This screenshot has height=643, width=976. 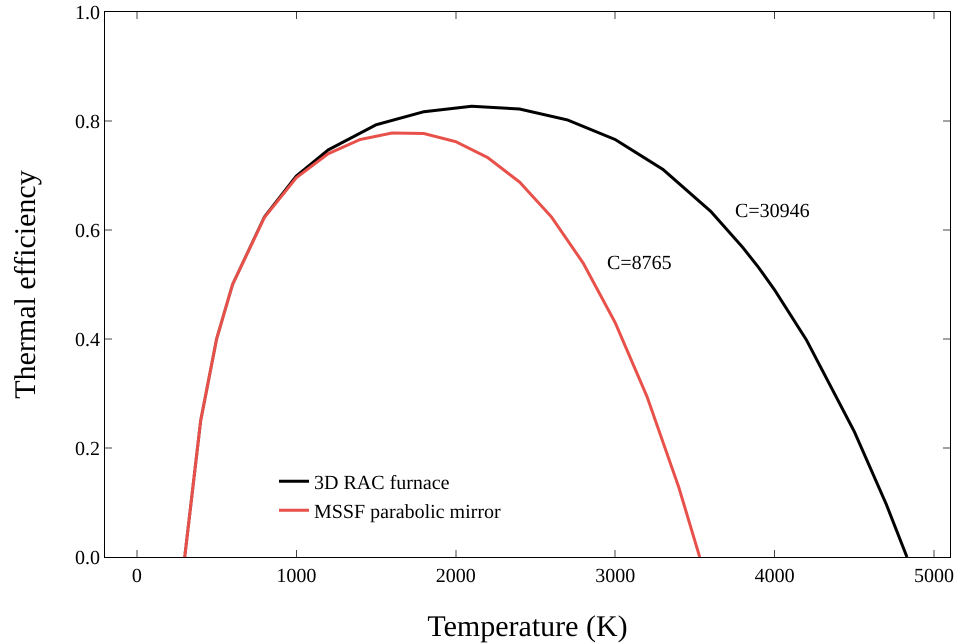 What do you see at coordinates (87, 558) in the screenshot?
I see `y-tick-label: 0.0` at bounding box center [87, 558].